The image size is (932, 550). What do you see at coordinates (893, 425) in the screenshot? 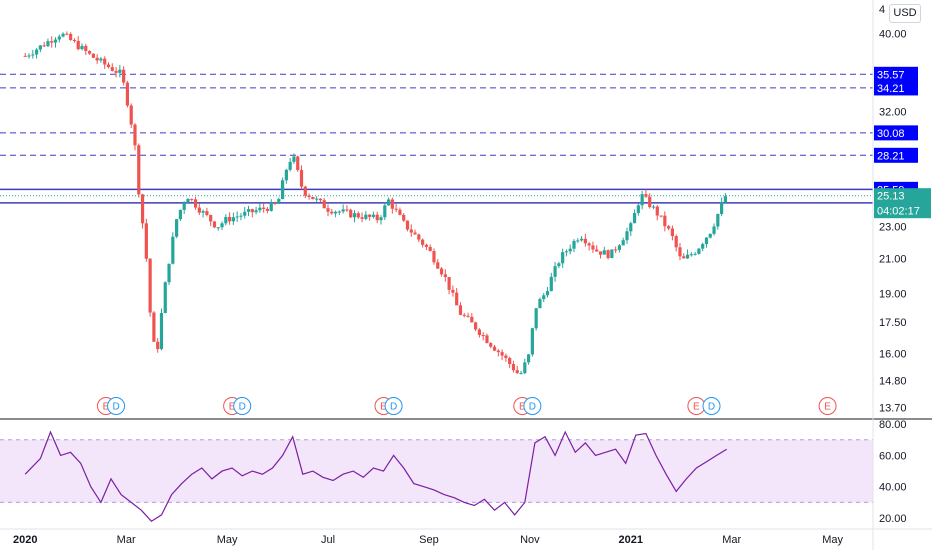
I see `rsi-tick-label: 80.00` at bounding box center [893, 425].